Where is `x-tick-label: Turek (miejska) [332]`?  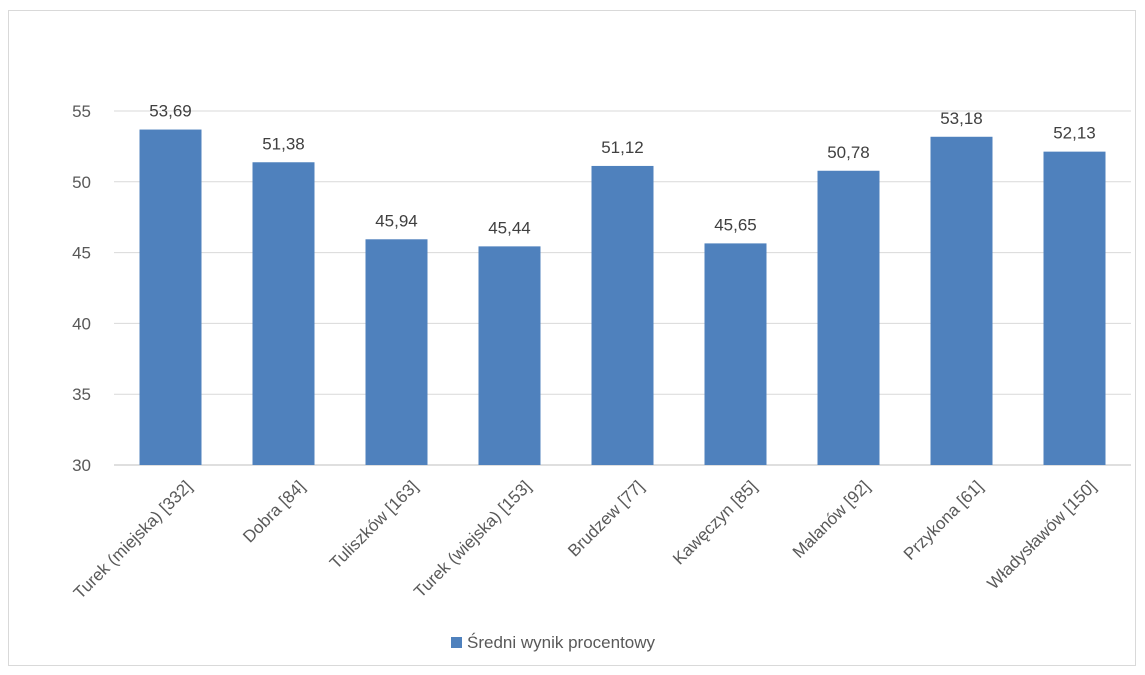
x-tick-label: Turek (miejska) [332] is located at coordinates (133, 540).